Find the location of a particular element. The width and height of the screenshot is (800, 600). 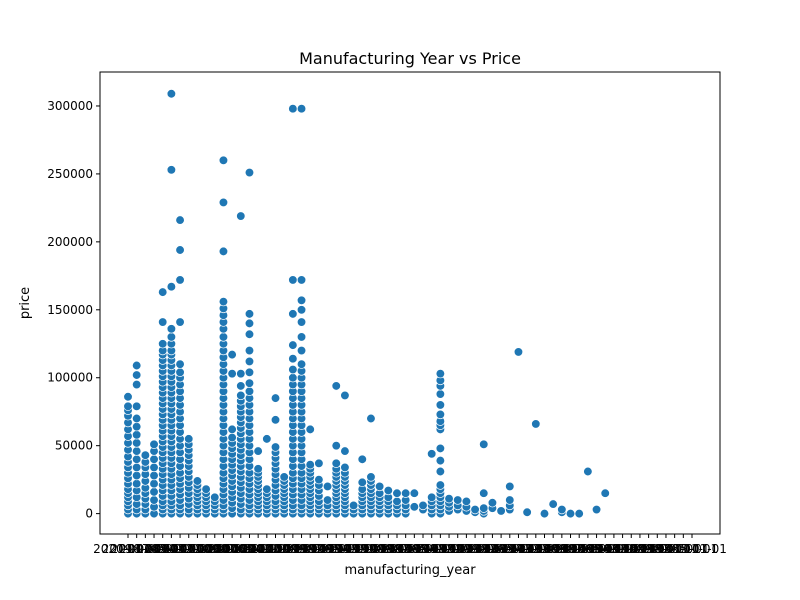

x-tick-label: 1992-01-01 is located at coordinates (371, 549).